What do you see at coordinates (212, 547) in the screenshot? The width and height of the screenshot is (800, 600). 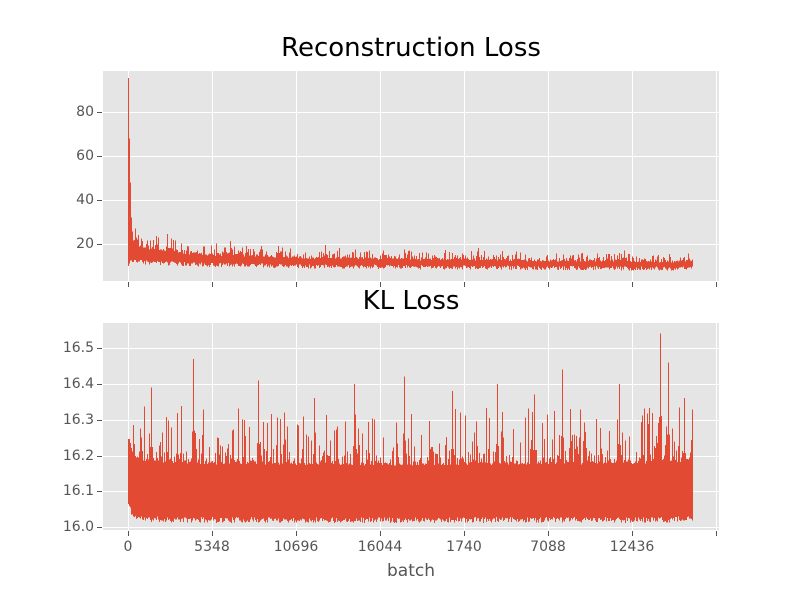 I see `x-tick-label: 5348` at bounding box center [212, 547].